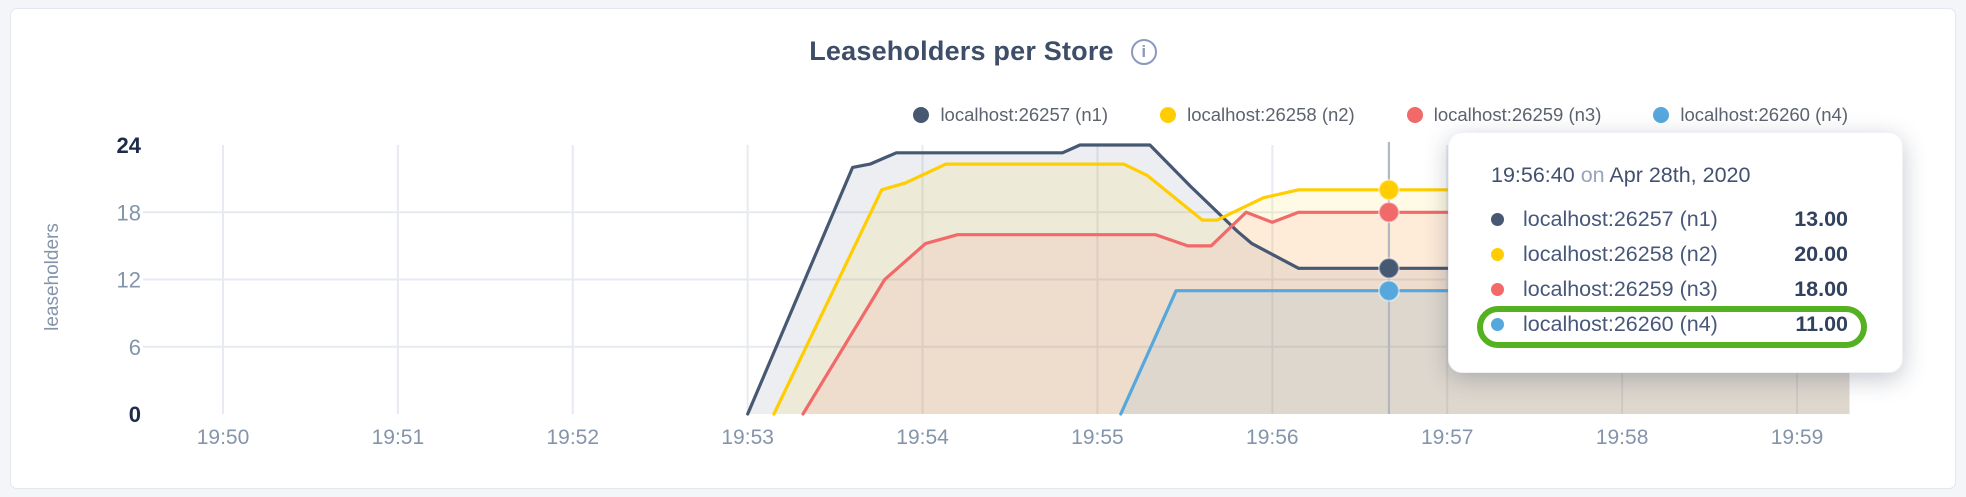  What do you see at coordinates (1517, 114) in the screenshot?
I see `legend-label: localhost:26259 (n3)` at bounding box center [1517, 114].